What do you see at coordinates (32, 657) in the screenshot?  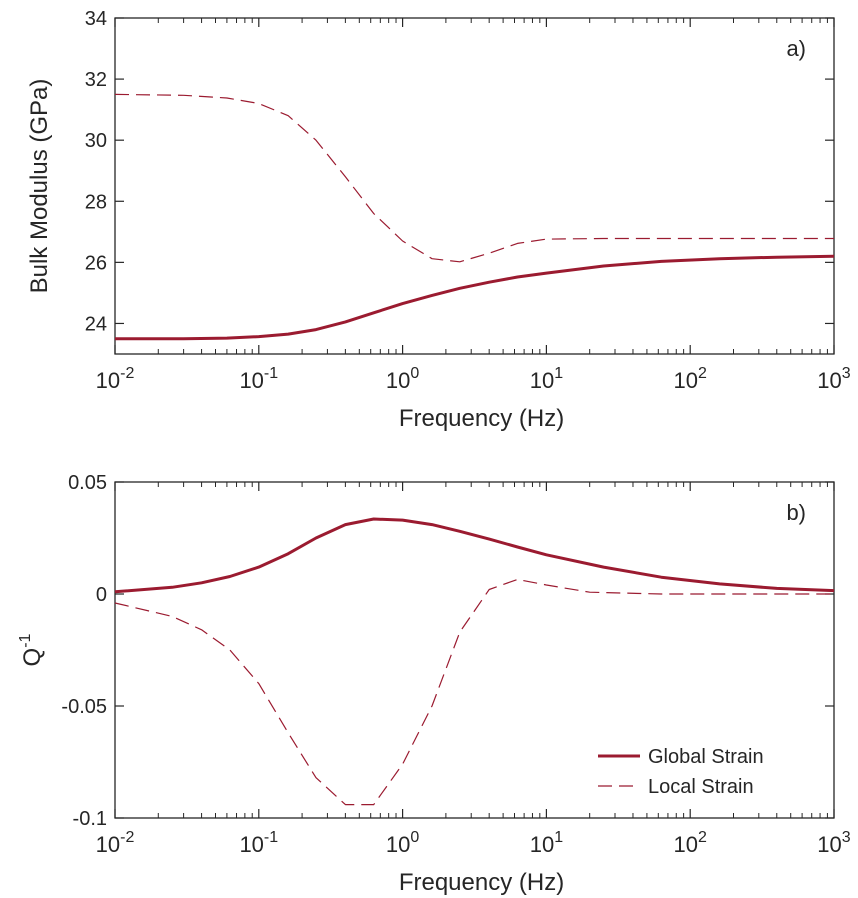 I see `y-axis-label-base: Q` at bounding box center [32, 657].